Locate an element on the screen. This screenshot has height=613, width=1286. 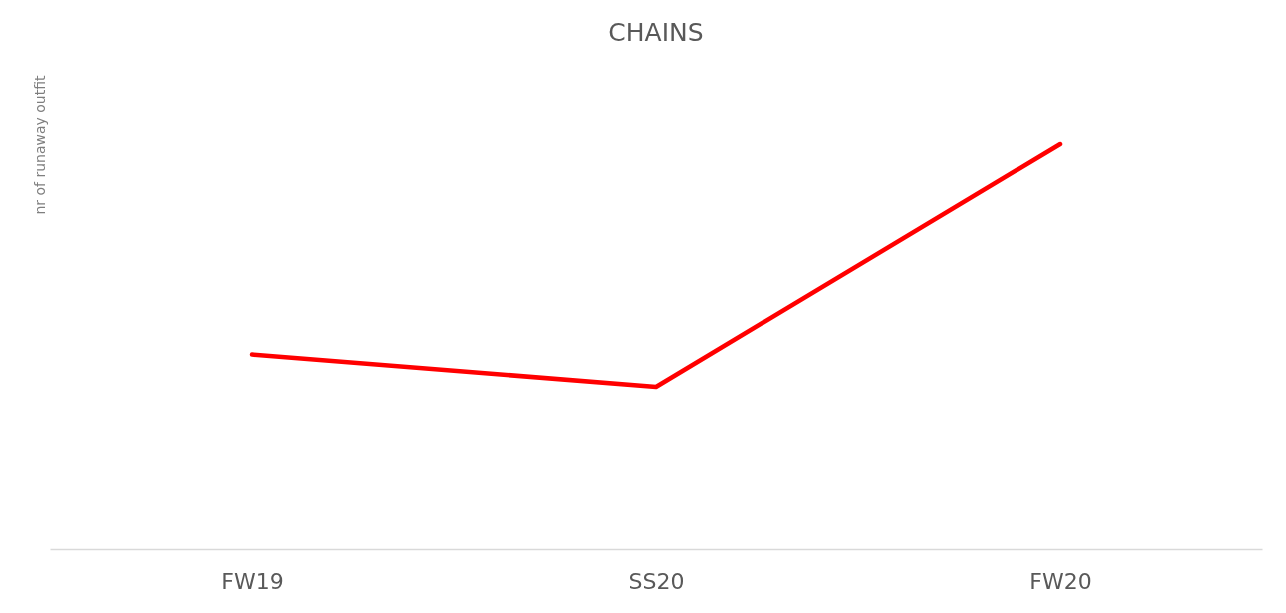
x-tick-label: SS20 is located at coordinates (656, 581).